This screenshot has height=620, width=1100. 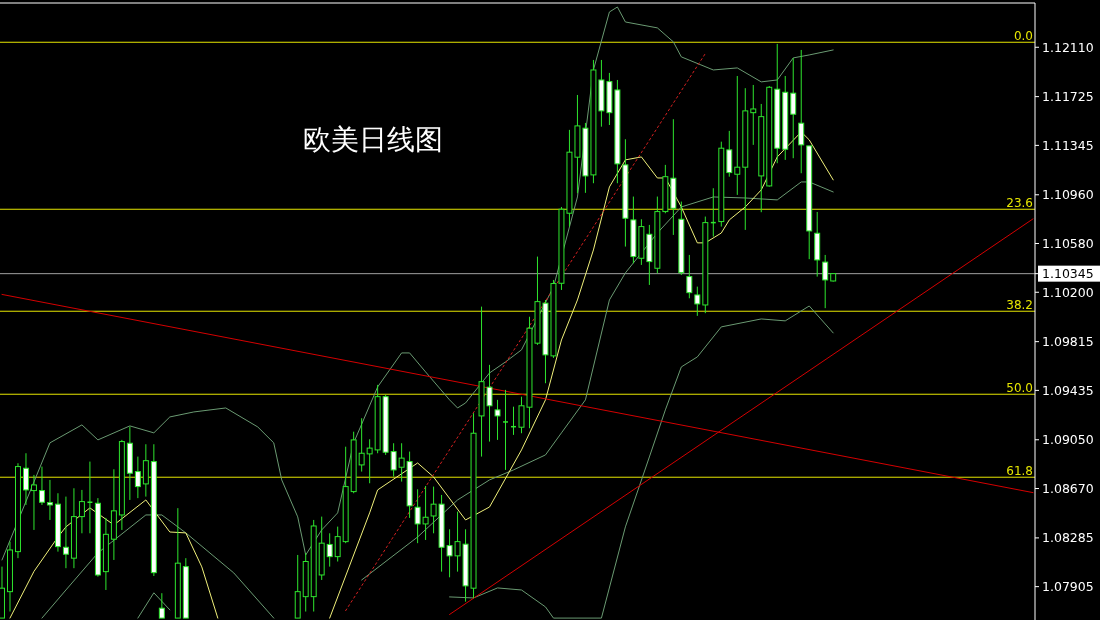 I want to click on annotation: 0.0, so click(x=1023, y=36).